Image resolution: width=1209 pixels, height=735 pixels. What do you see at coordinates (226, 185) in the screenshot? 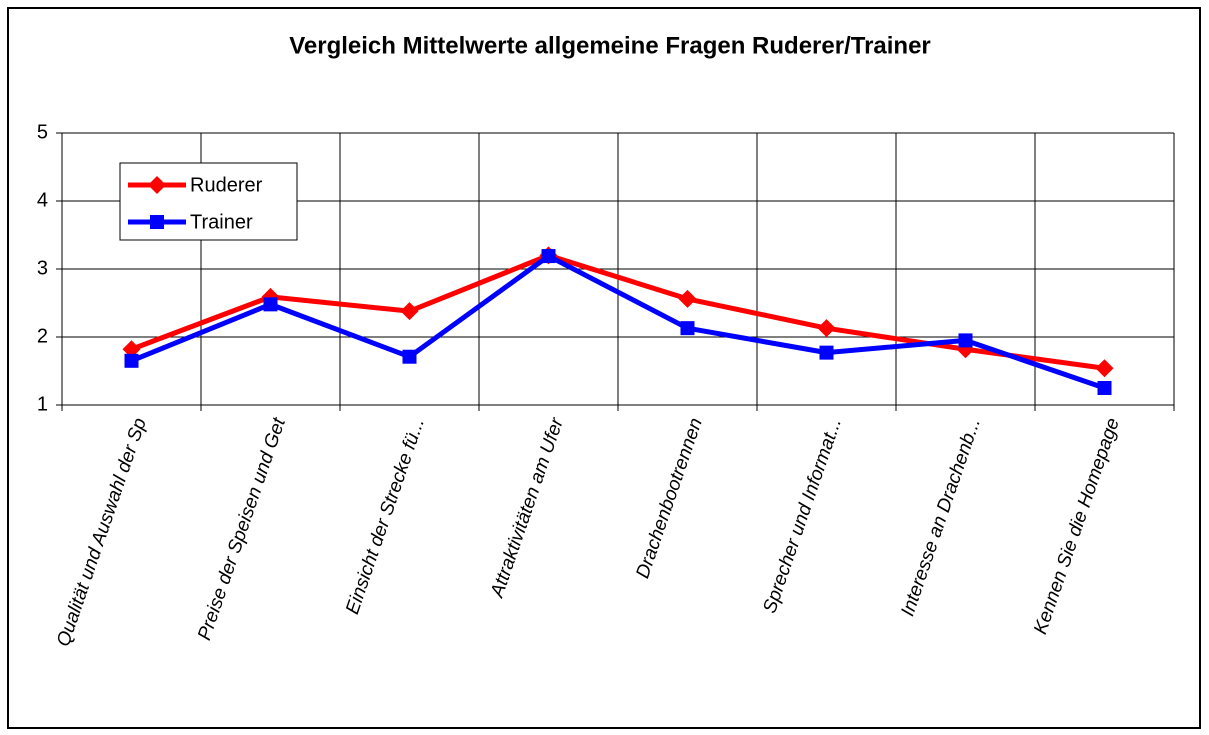
I see `legend-label: Ruderer` at bounding box center [226, 185].